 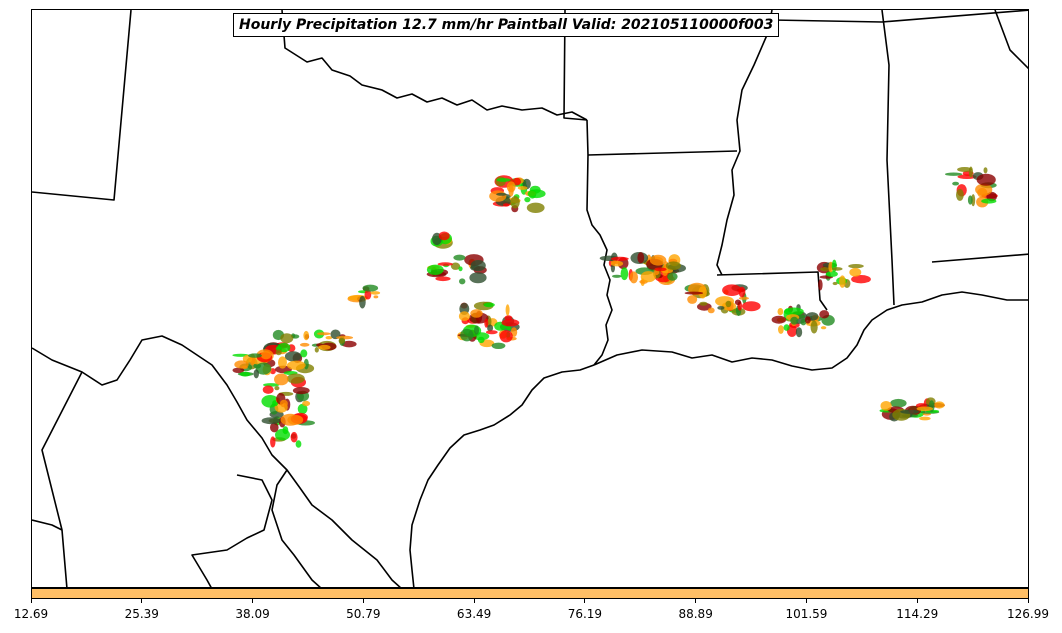 What do you see at coordinates (1028, 614) in the screenshot?
I see `colorbar-tick-label: 126.99` at bounding box center [1028, 614].